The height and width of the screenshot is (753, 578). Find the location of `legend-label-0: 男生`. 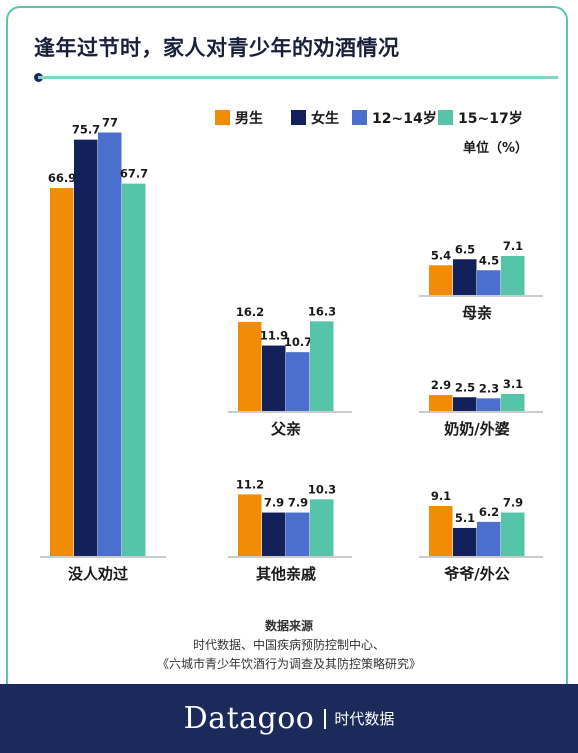

legend-label-0: 男生 is located at coordinates (249, 118).